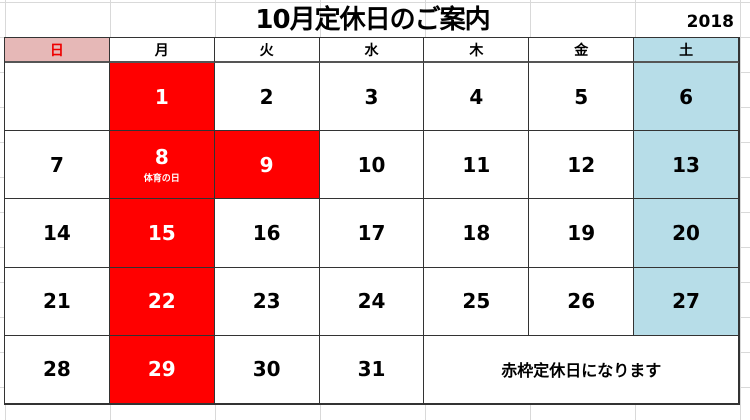  I want to click on day-cell: 10, so click(372, 165).